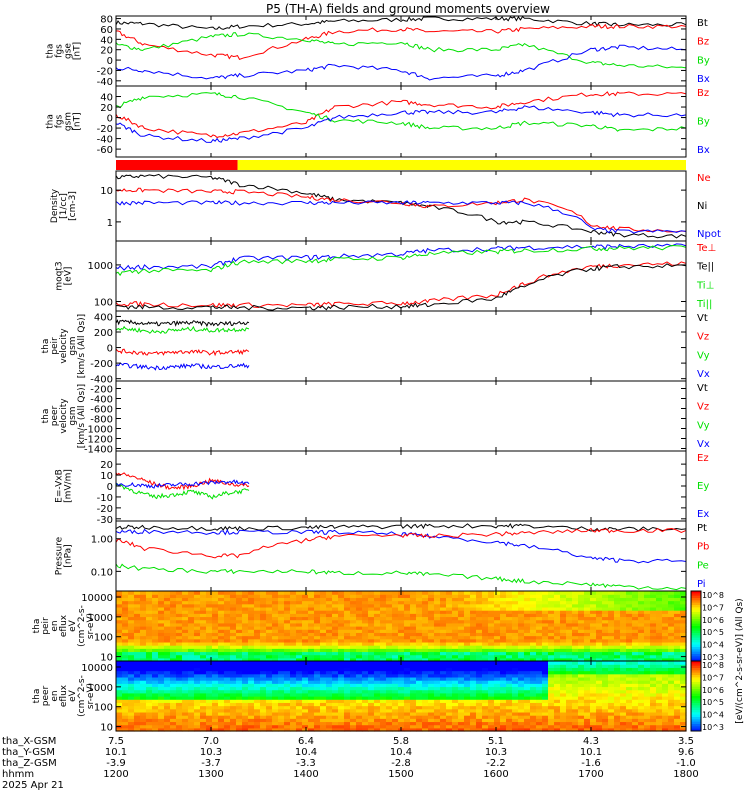  Describe the element at coordinates (110, 223) in the screenshot. I see `density-ytick-label: 1` at that location.